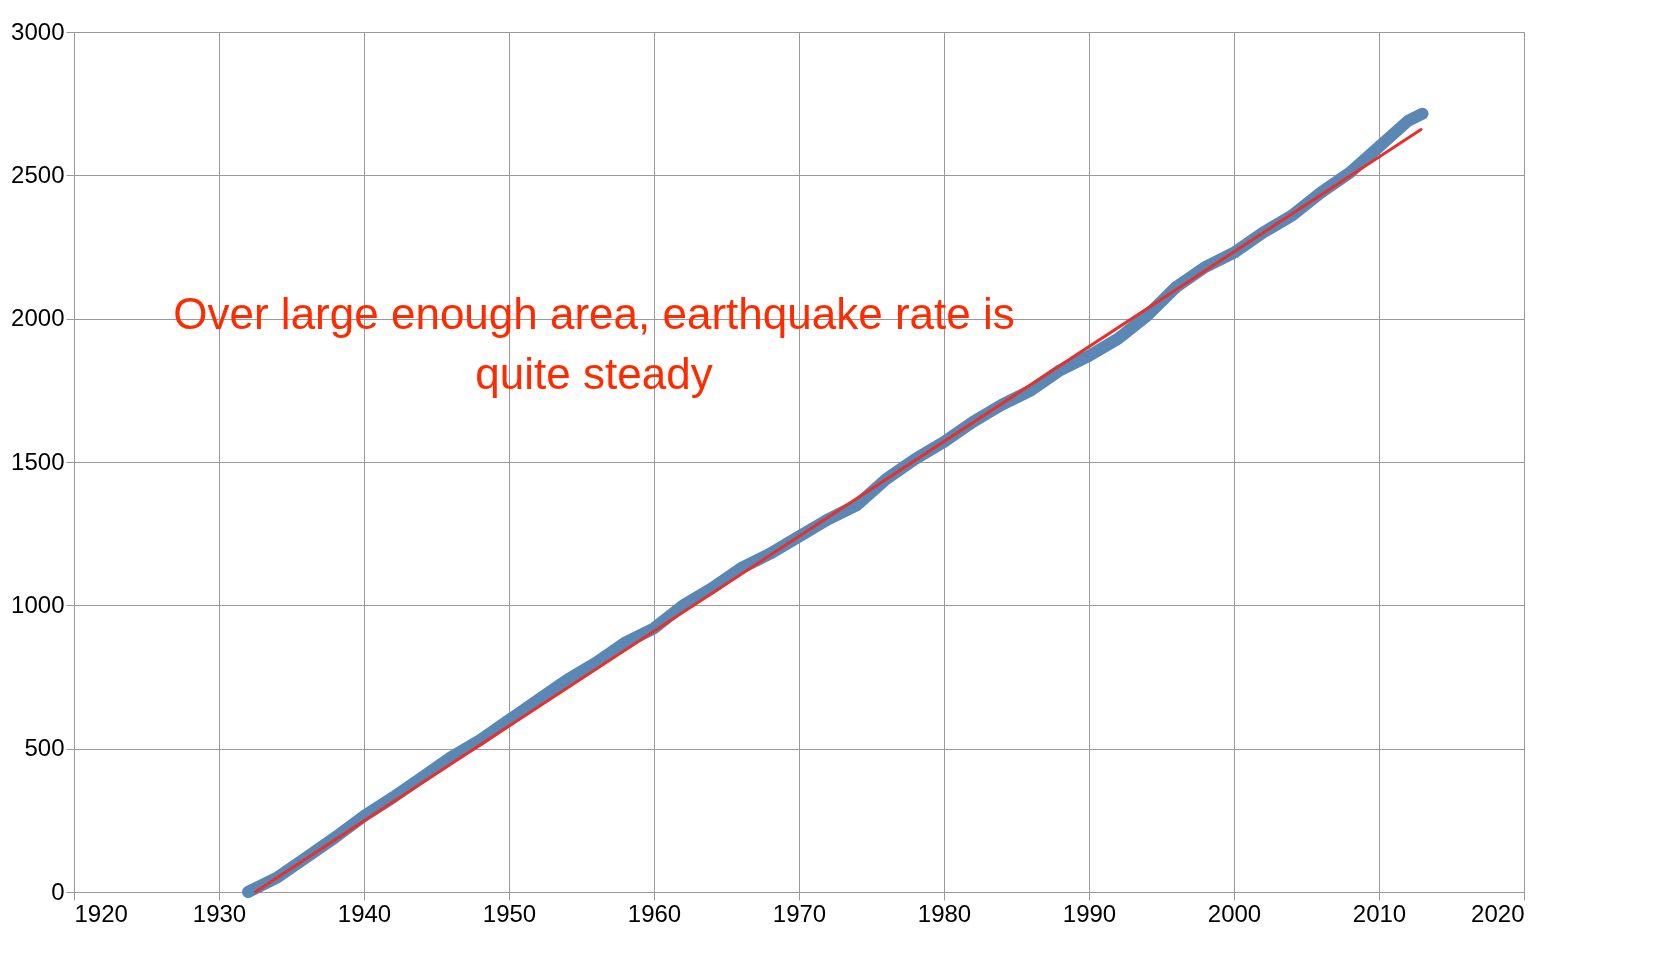  What do you see at coordinates (38, 174) in the screenshot?
I see `y-tick-label: 2500` at bounding box center [38, 174].